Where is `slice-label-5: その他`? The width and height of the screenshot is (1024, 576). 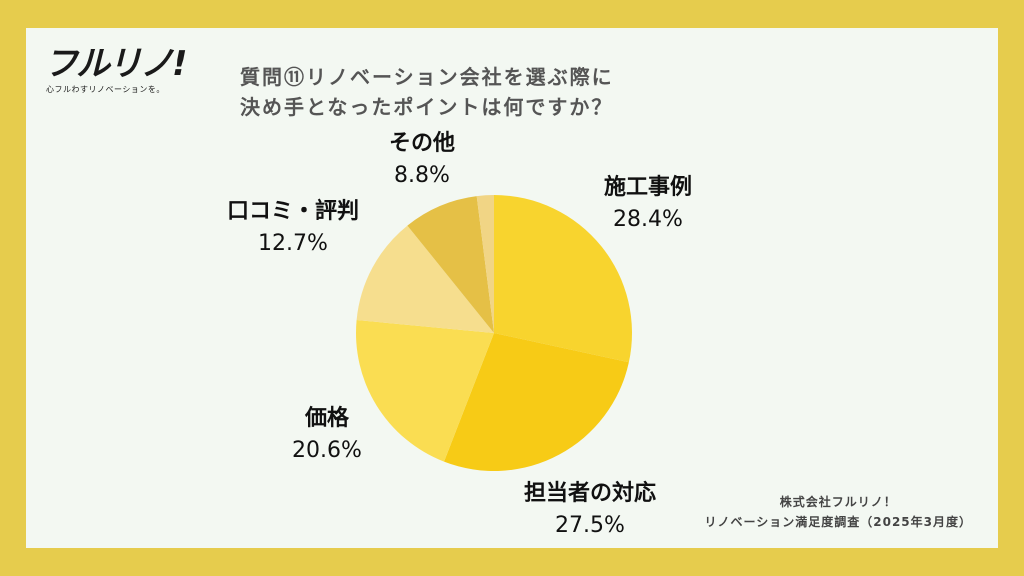 slice-label-5: その他 is located at coordinates (422, 143).